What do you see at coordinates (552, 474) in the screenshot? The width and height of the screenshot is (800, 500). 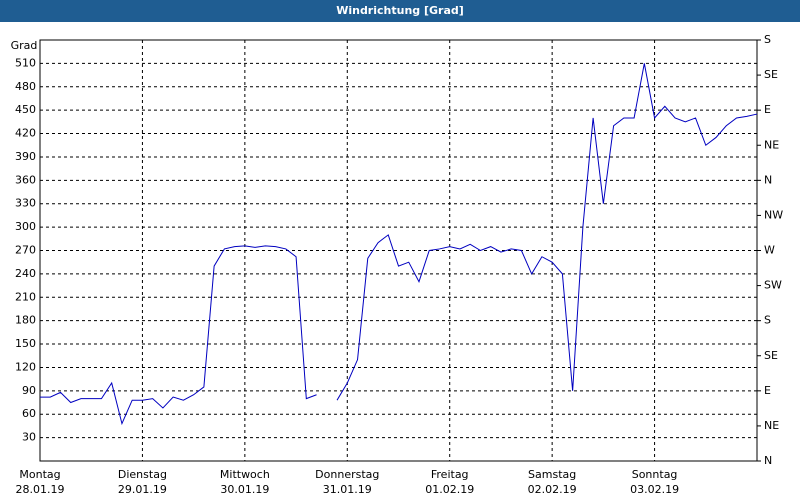 I see `x-tick-day: Samstag` at bounding box center [552, 474].